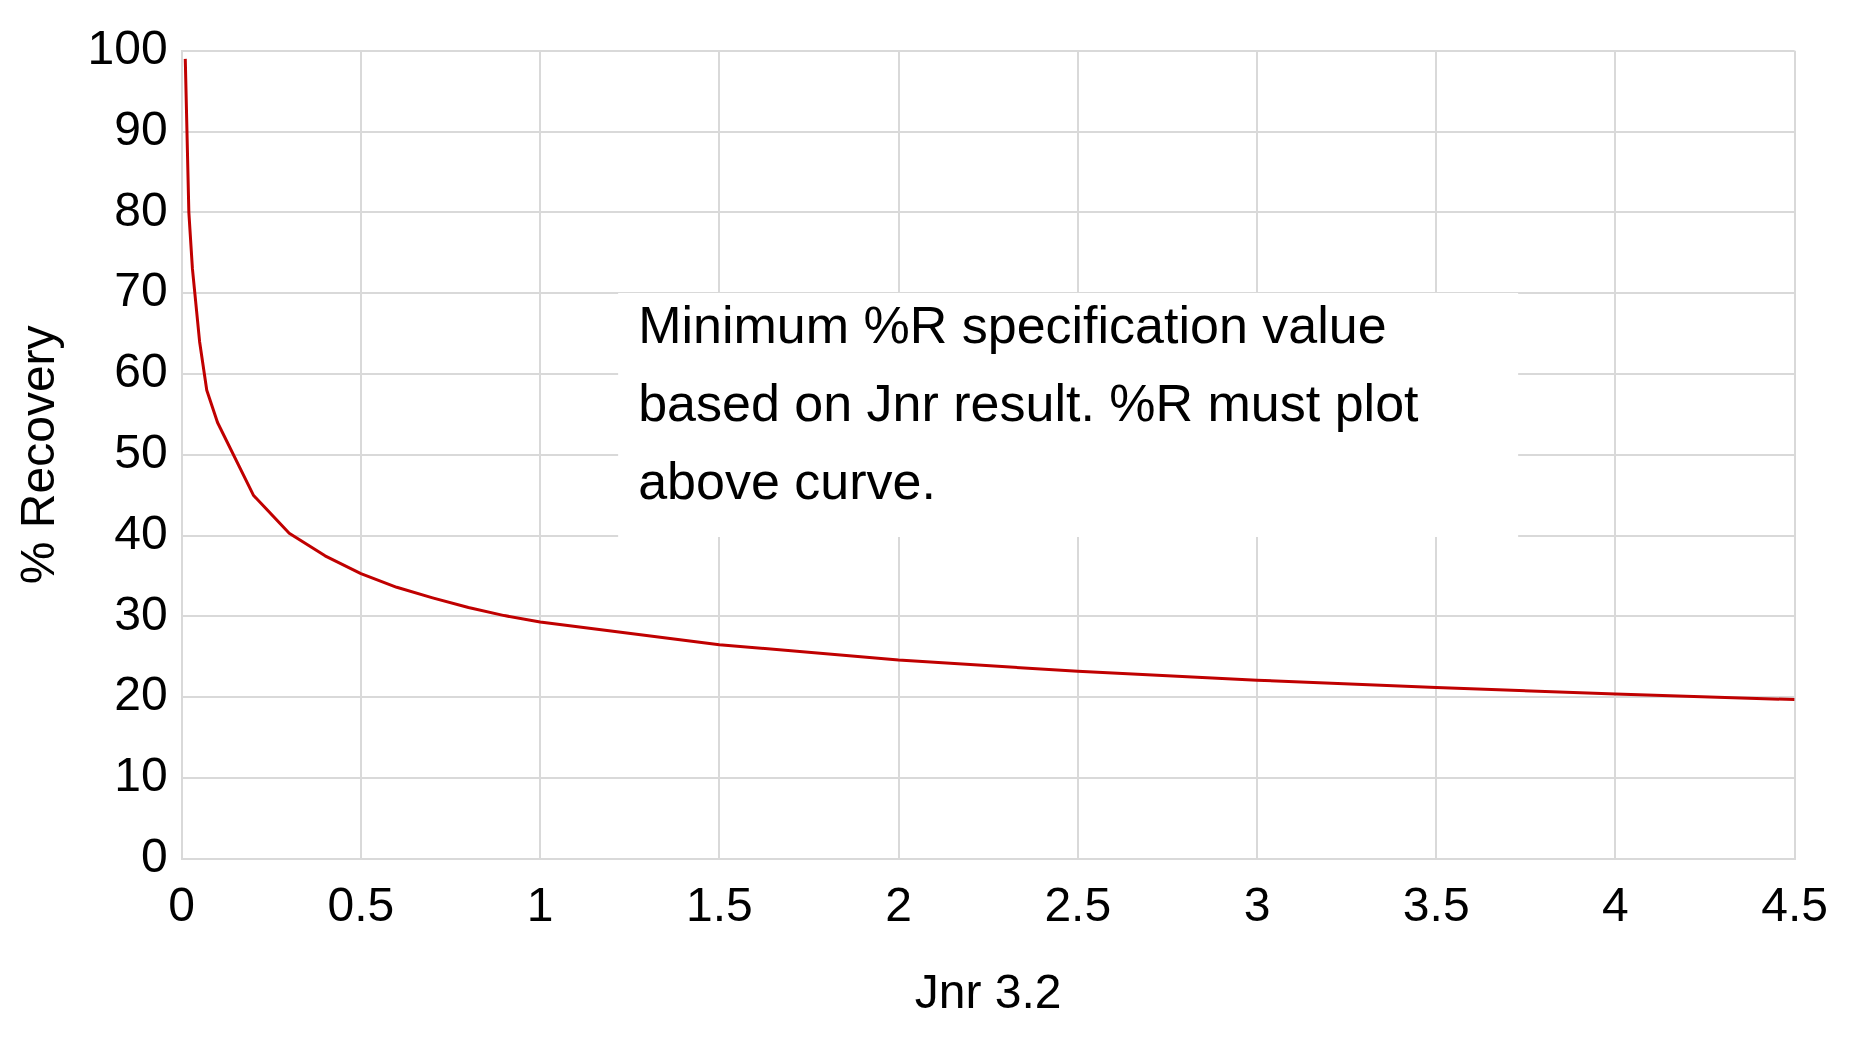 Image resolution: width=1860 pixels, height=1038 pixels. What do you see at coordinates (141, 775) in the screenshot?
I see `y-tick-label: 10` at bounding box center [141, 775].